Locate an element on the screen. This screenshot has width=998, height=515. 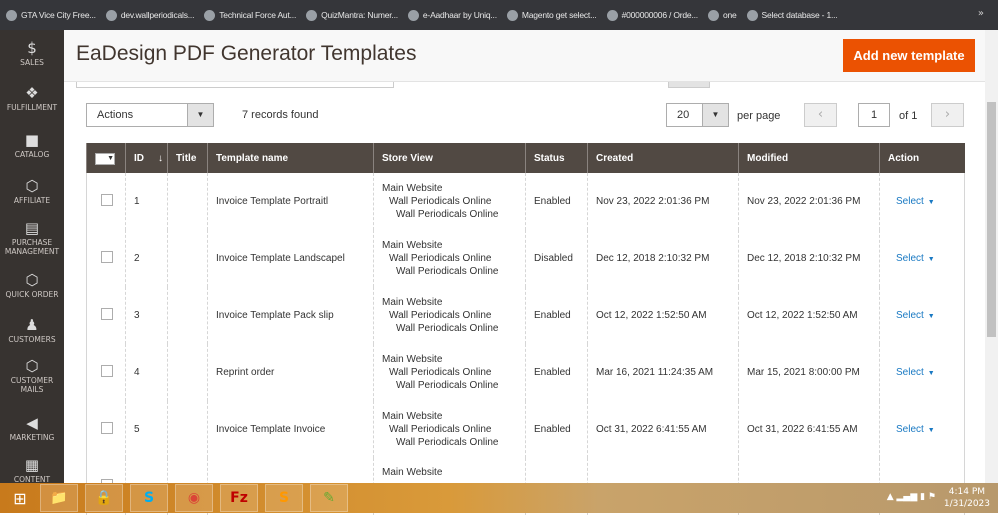
system-tray-icons: ▲ ▂▄▆ ▮ ⚑ is located at coordinates (911, 497).